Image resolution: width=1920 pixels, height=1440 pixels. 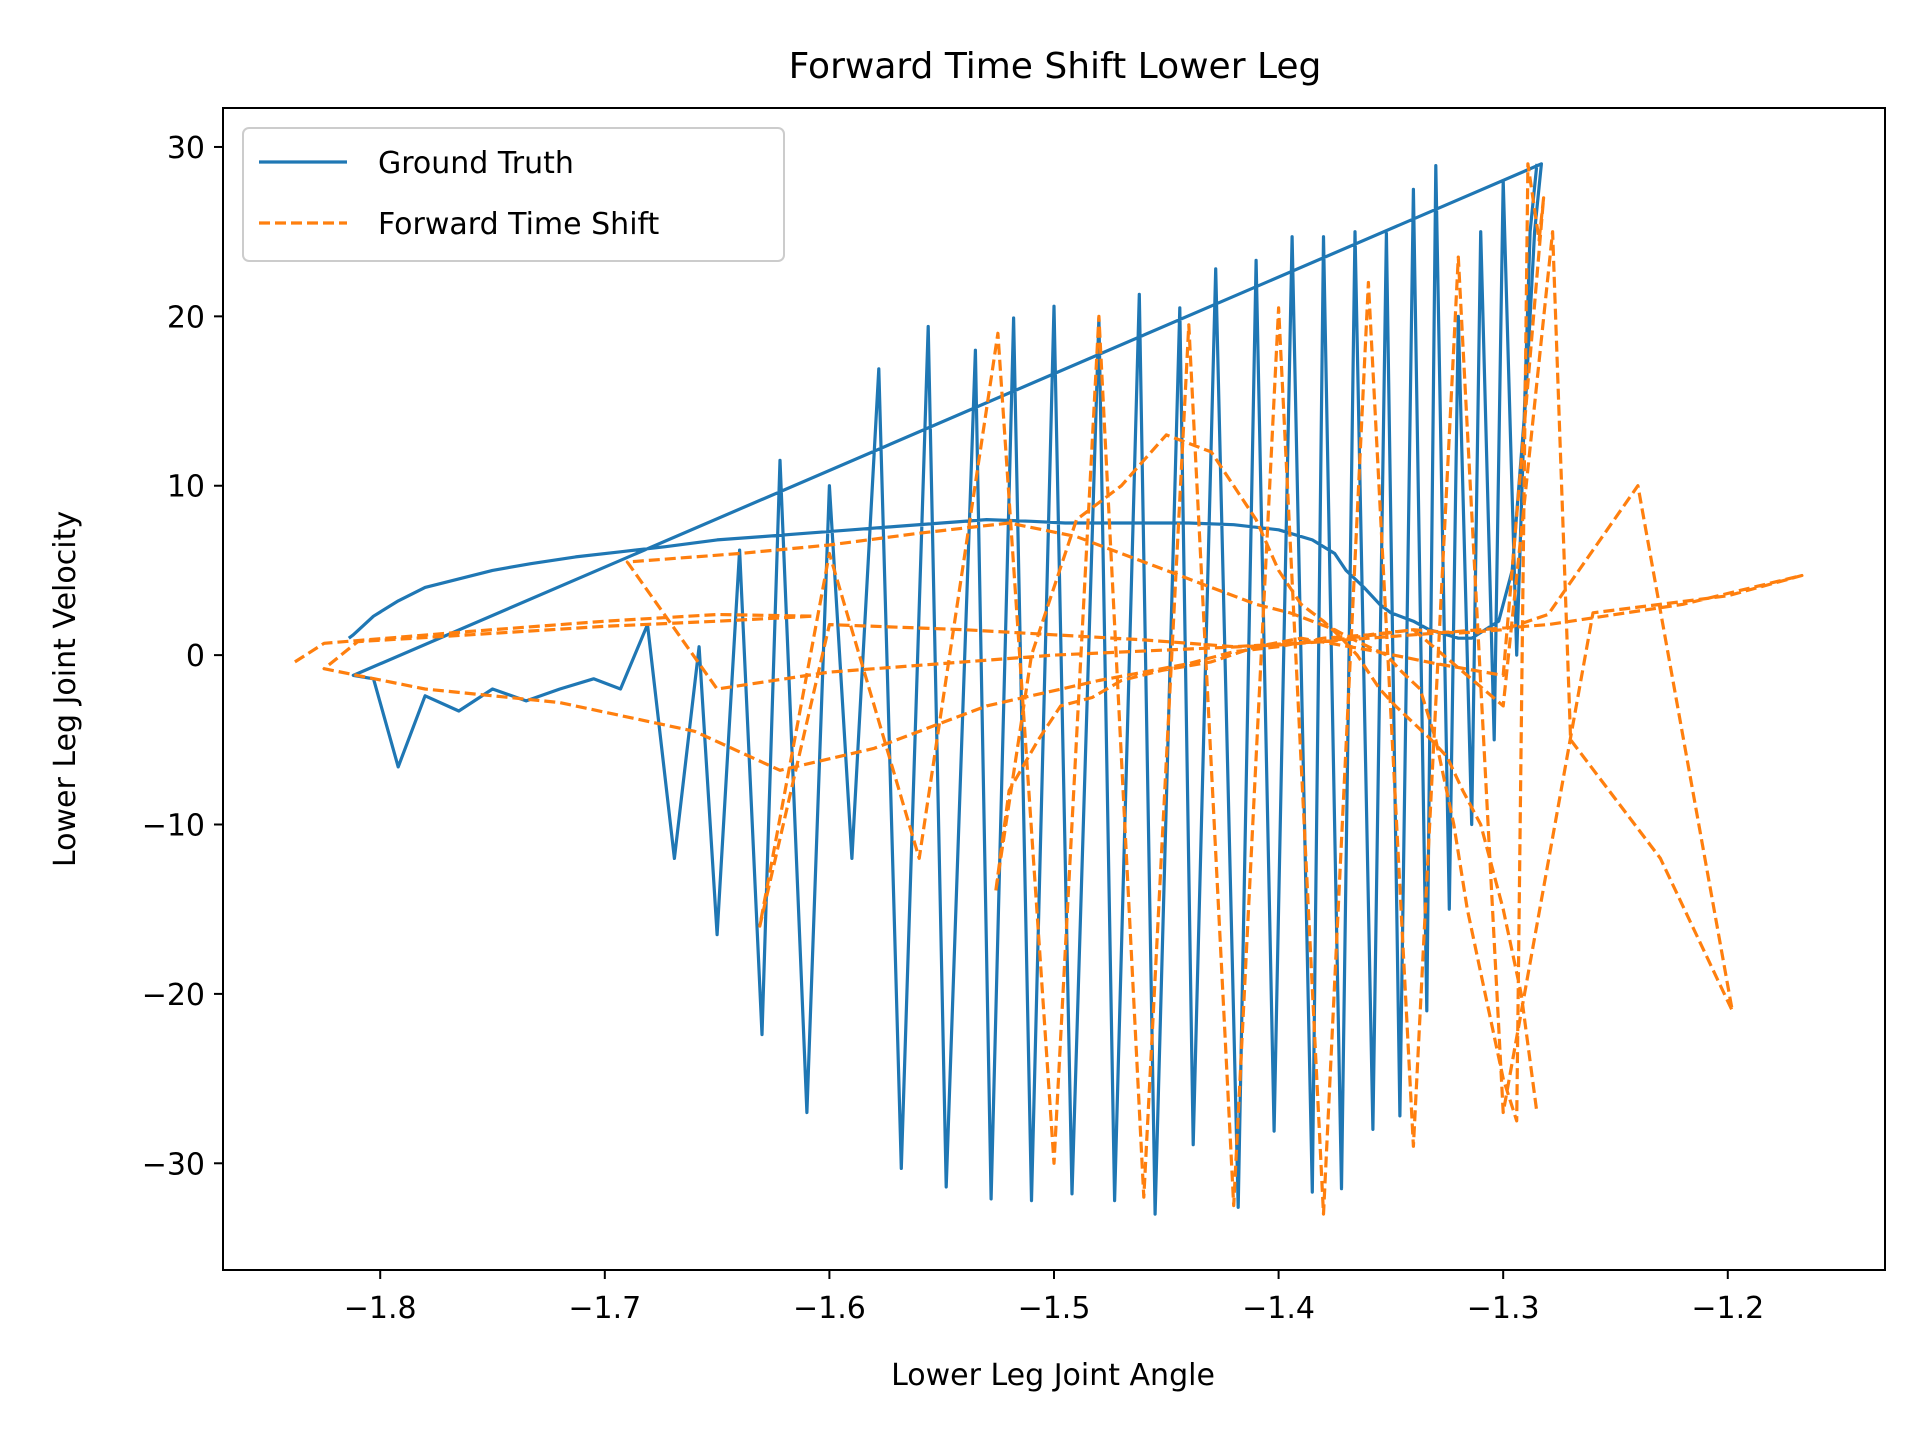 What do you see at coordinates (173, 995) in the screenshot?
I see `y-tick-label: −20` at bounding box center [173, 995].